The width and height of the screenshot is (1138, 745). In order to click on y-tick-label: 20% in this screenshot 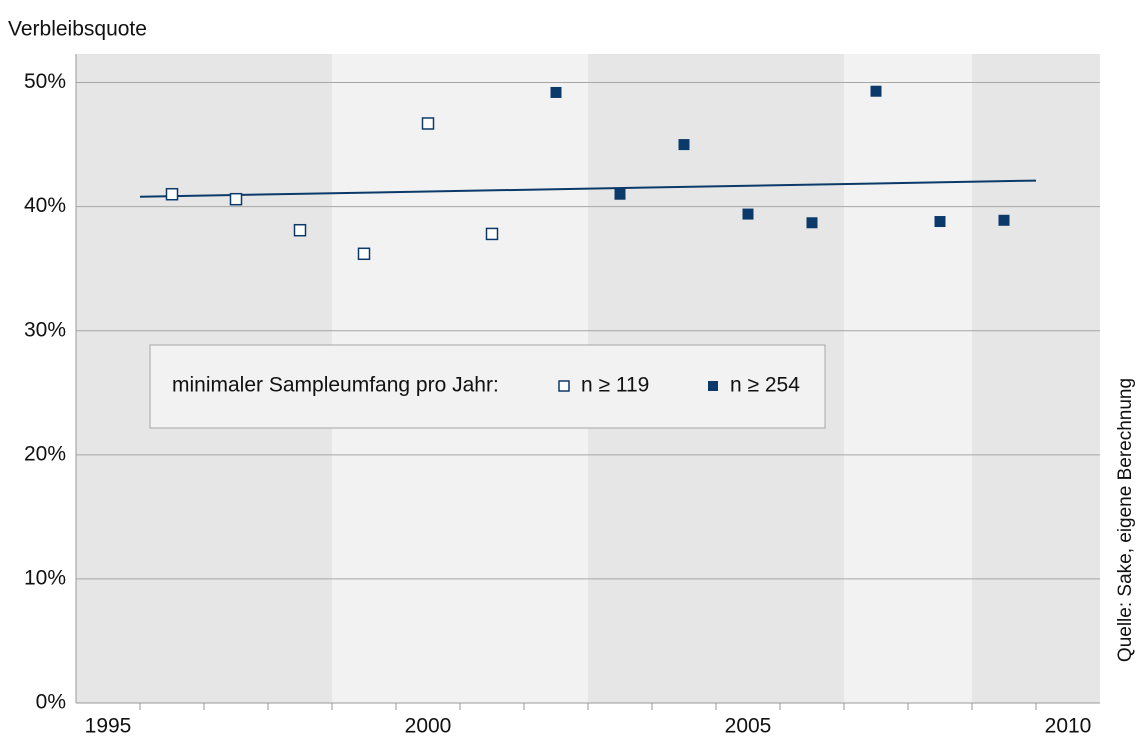, I will do `click(45, 453)`.